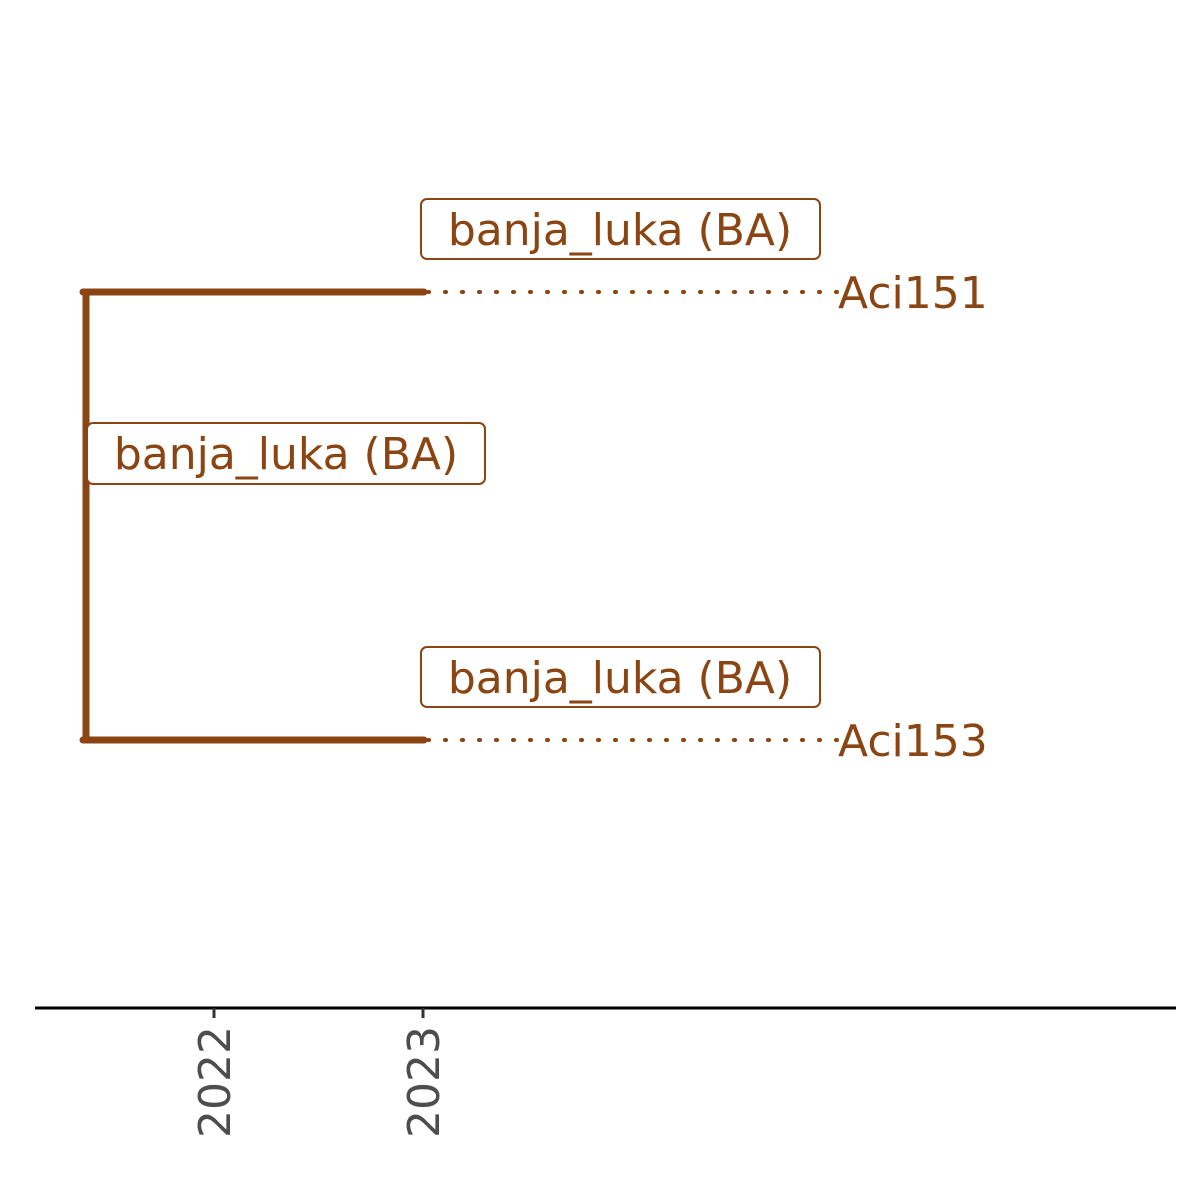 The width and height of the screenshot is (1200, 1200). Describe the element at coordinates (215, 1082) in the screenshot. I see `x-tick-label-2022: 2022` at that location.